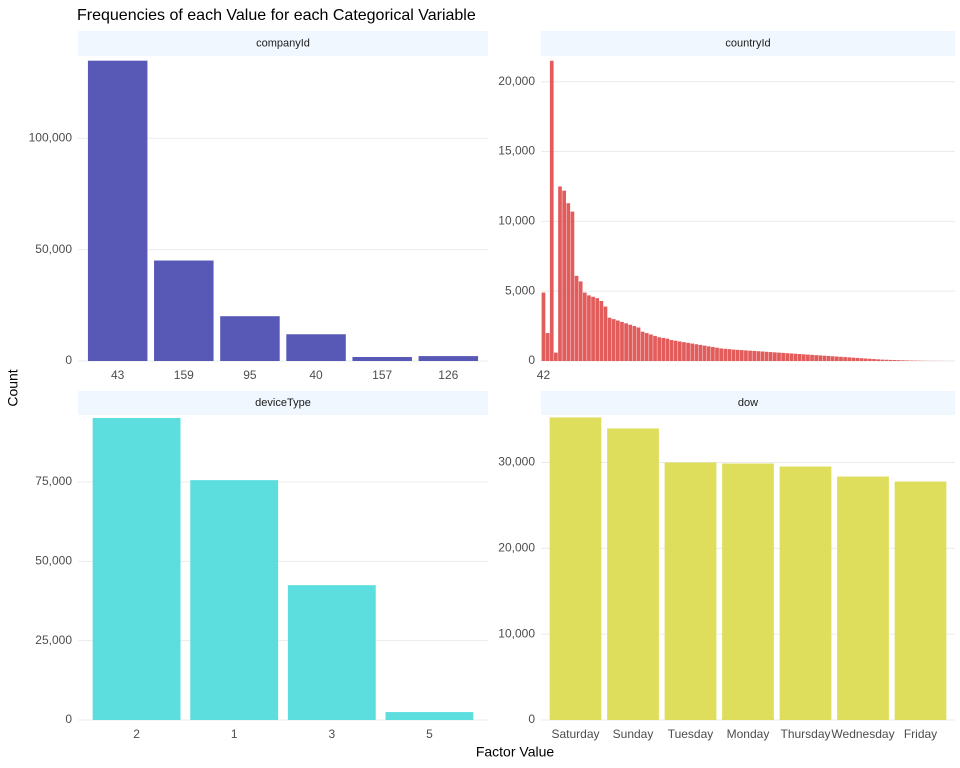  What do you see at coordinates (136, 734) in the screenshot?
I see `x-tick-label: 2` at bounding box center [136, 734].